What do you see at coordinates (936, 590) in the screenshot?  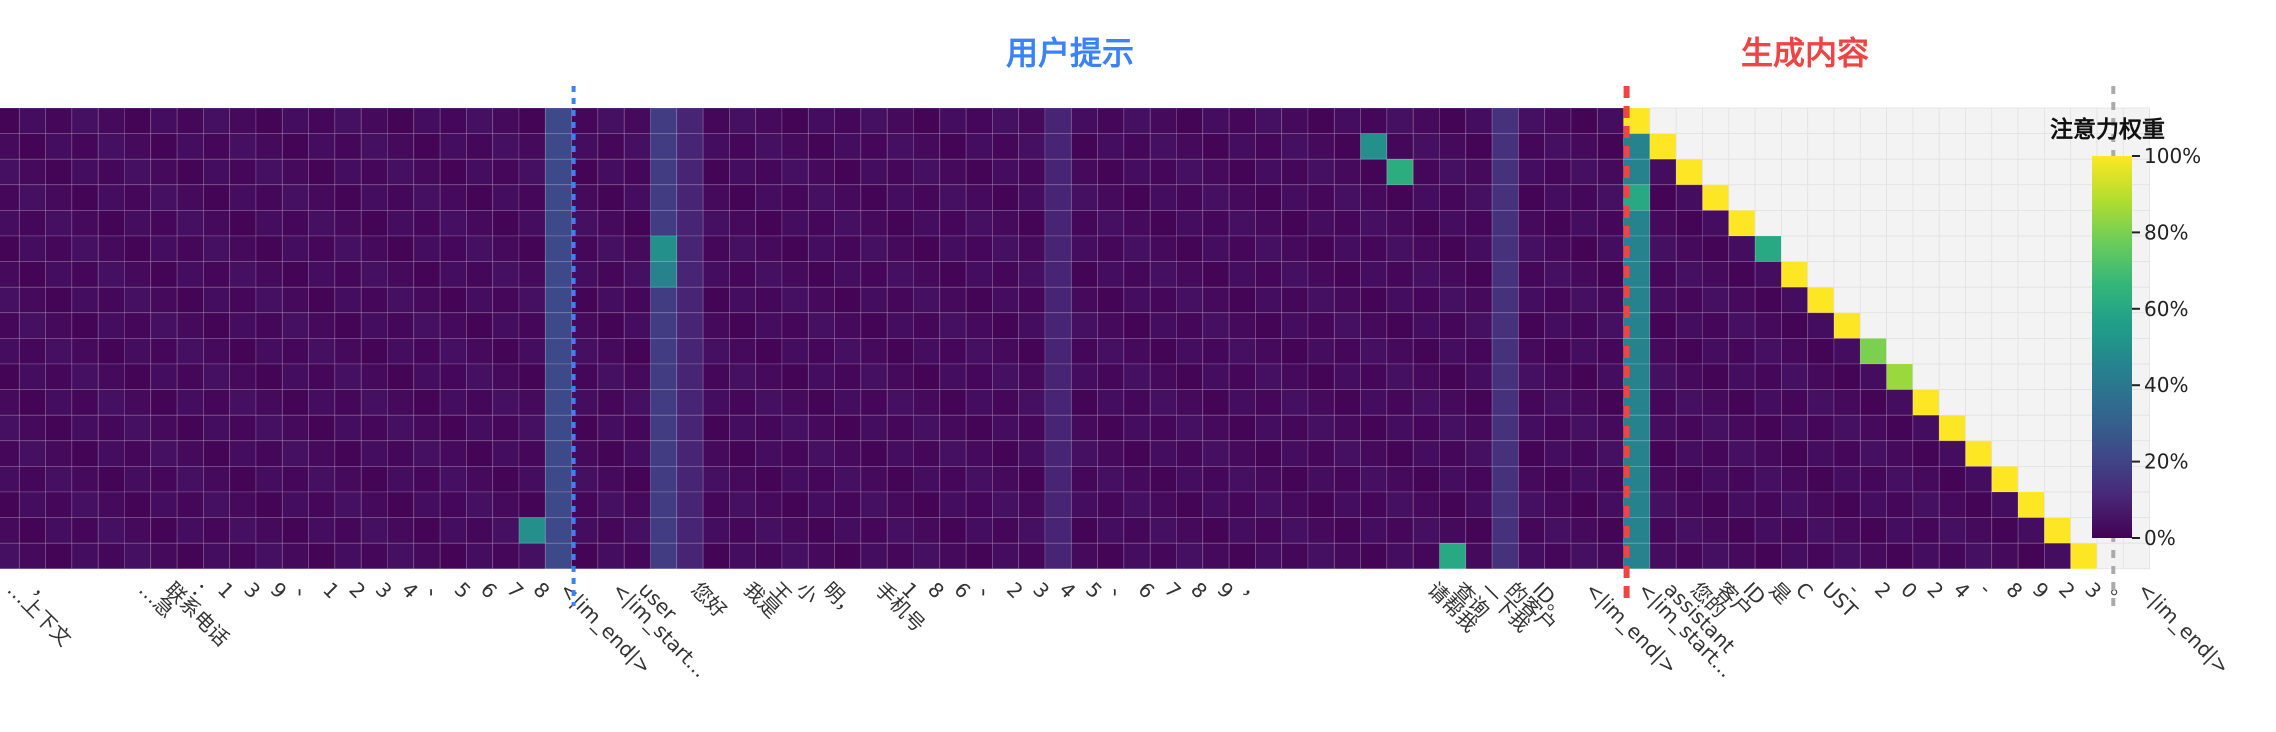 I see `x-tick-label: 8` at bounding box center [936, 590].